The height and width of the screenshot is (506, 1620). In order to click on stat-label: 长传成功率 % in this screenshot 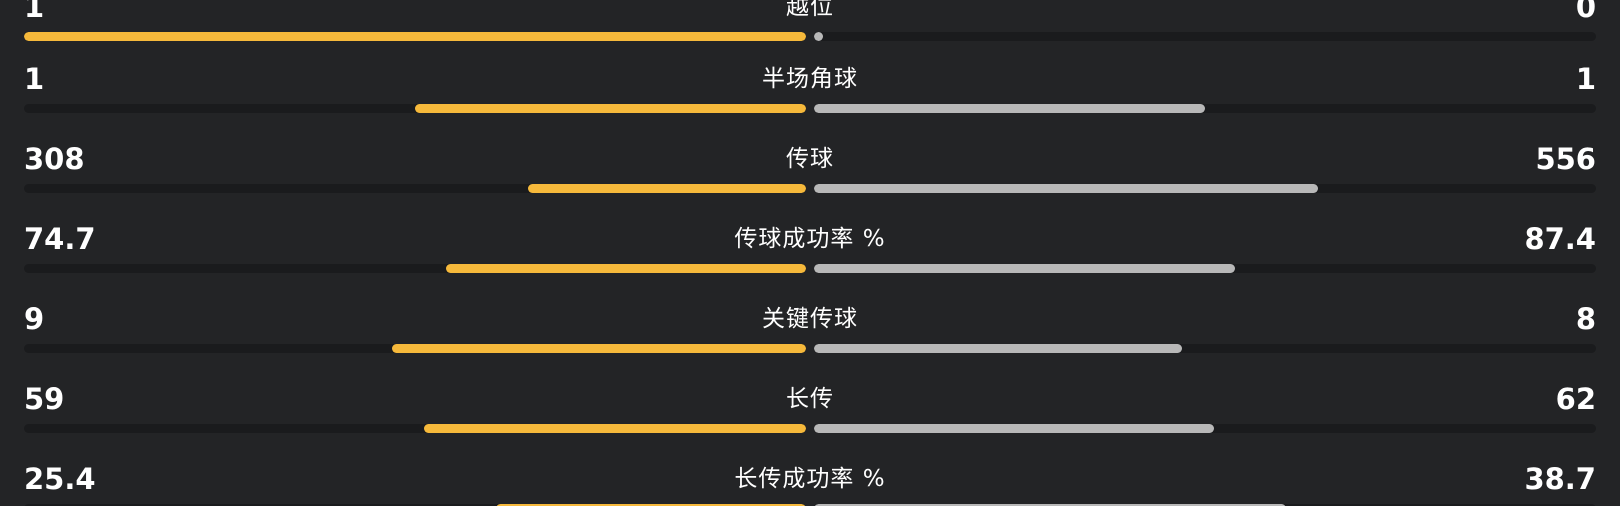, I will do `click(810, 479)`.